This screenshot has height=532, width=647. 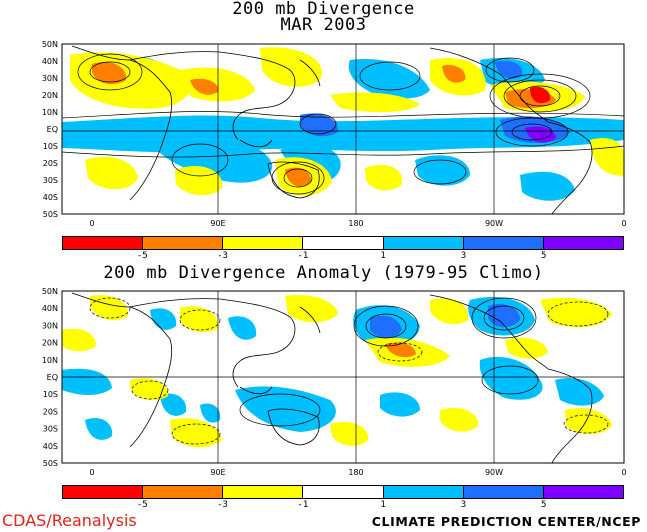 What do you see at coordinates (50, 197) in the screenshot?
I see `top-lat-label: 40S` at bounding box center [50, 197].